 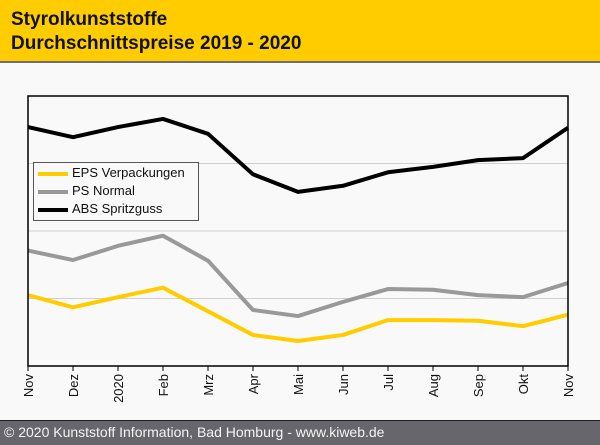 I want to click on x-tick-label: Sep, so click(x=478, y=385).